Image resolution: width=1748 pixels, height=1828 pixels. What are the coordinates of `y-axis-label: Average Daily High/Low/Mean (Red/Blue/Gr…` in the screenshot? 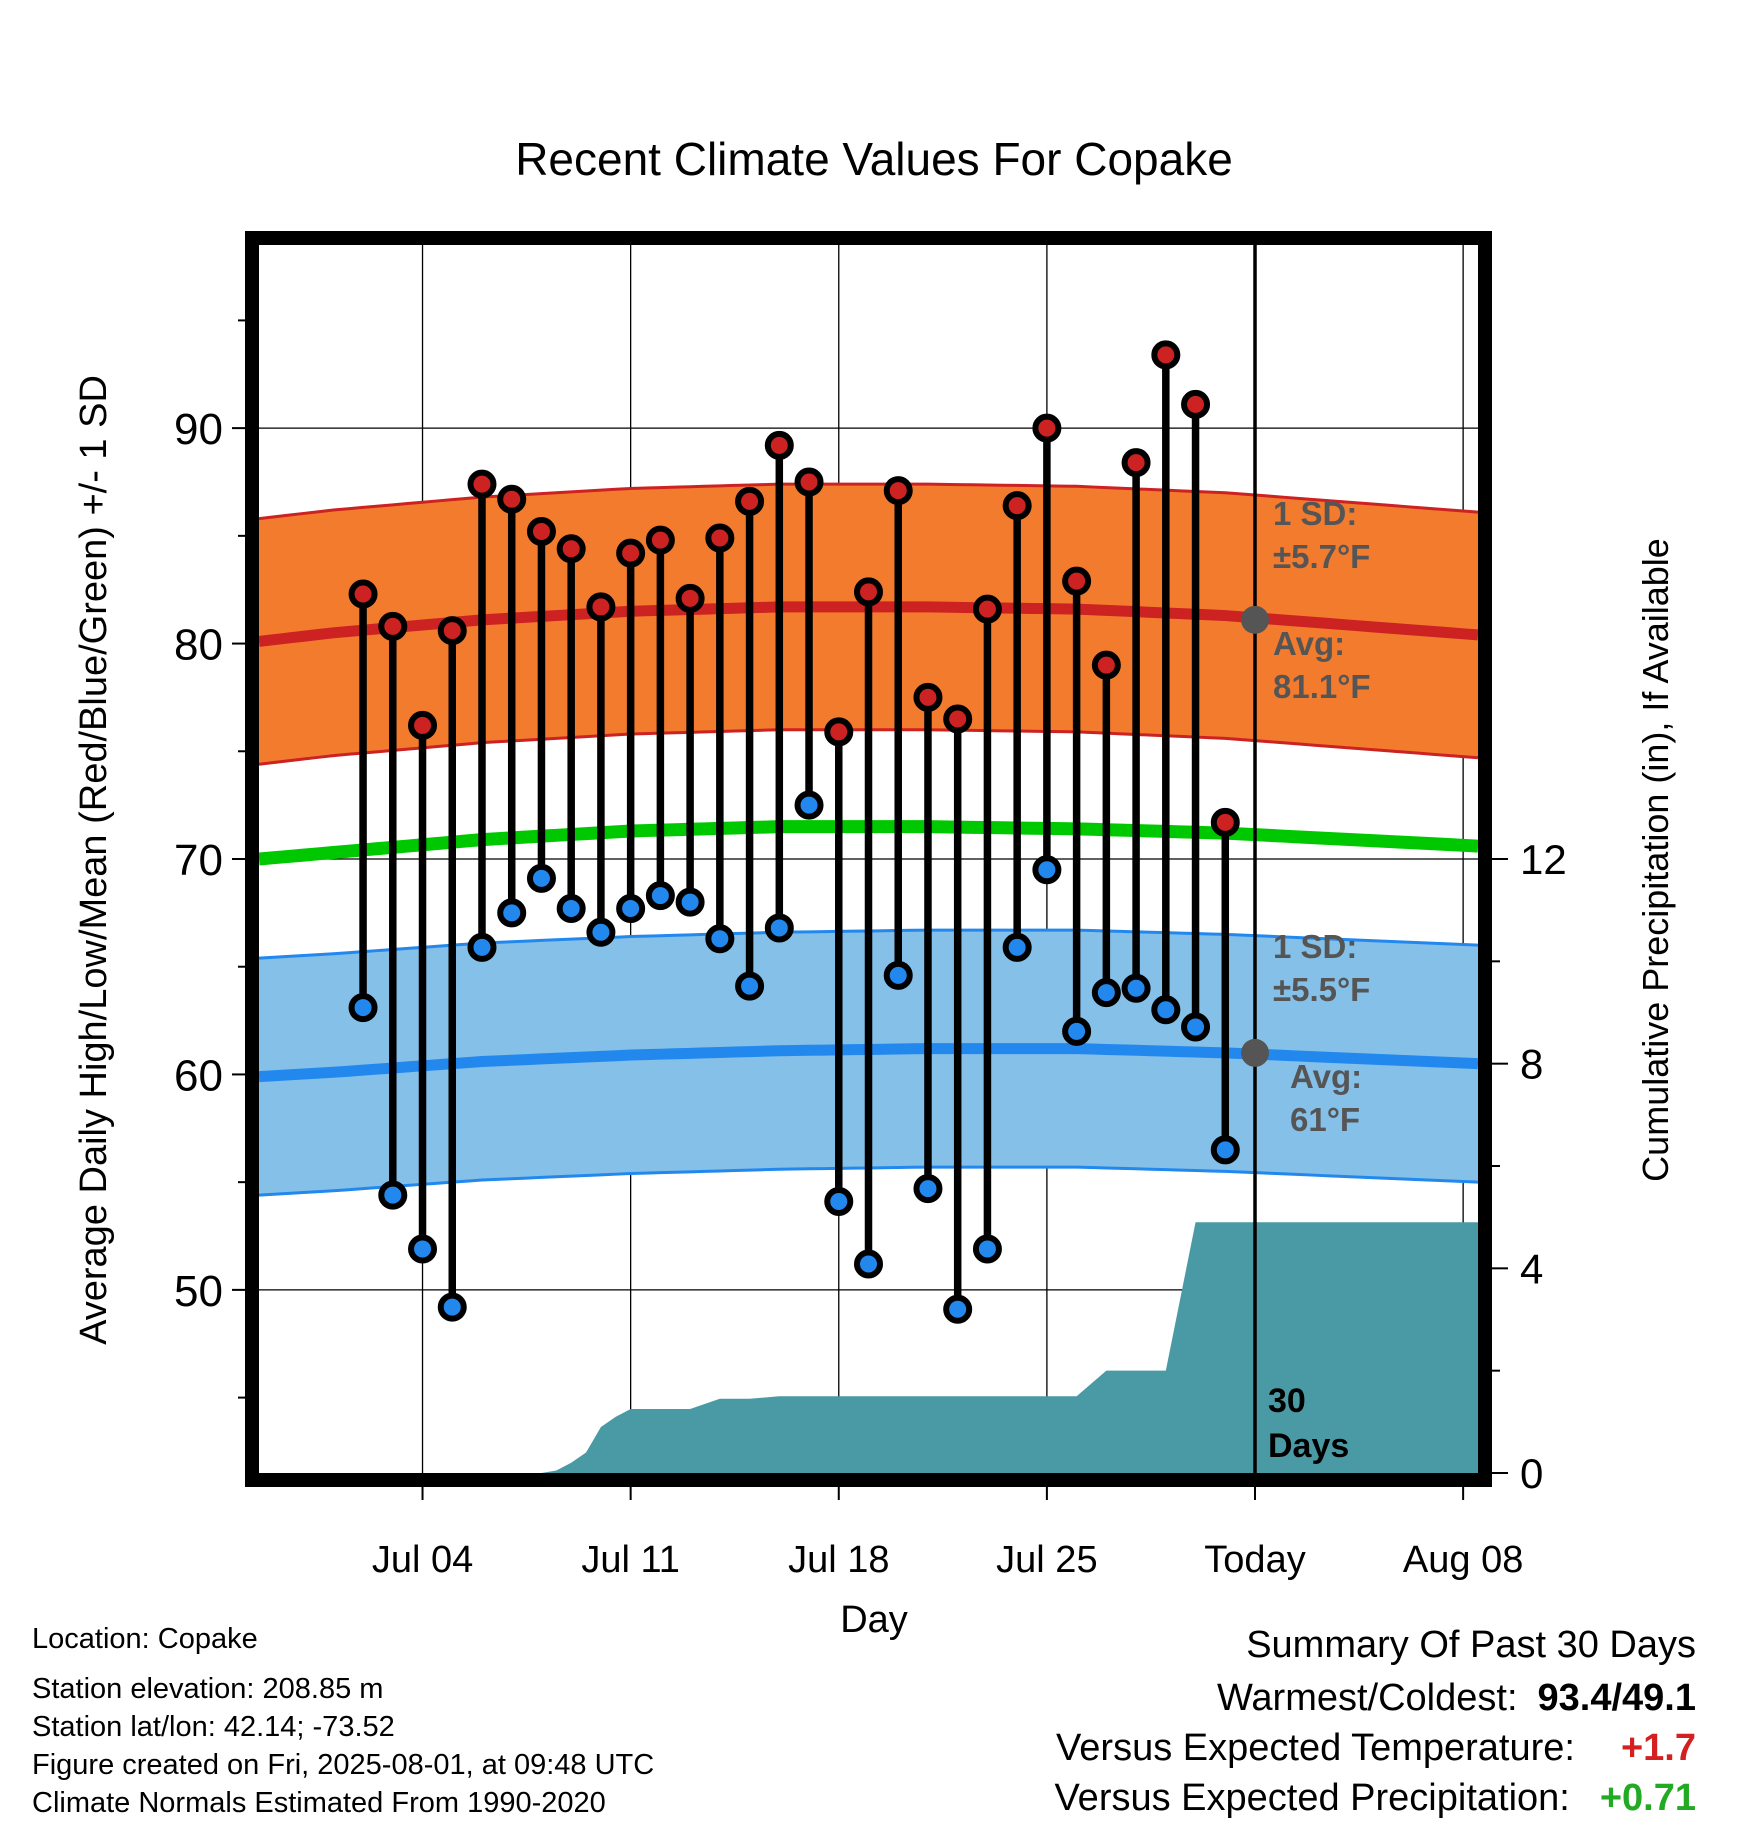 It's located at (94, 860).